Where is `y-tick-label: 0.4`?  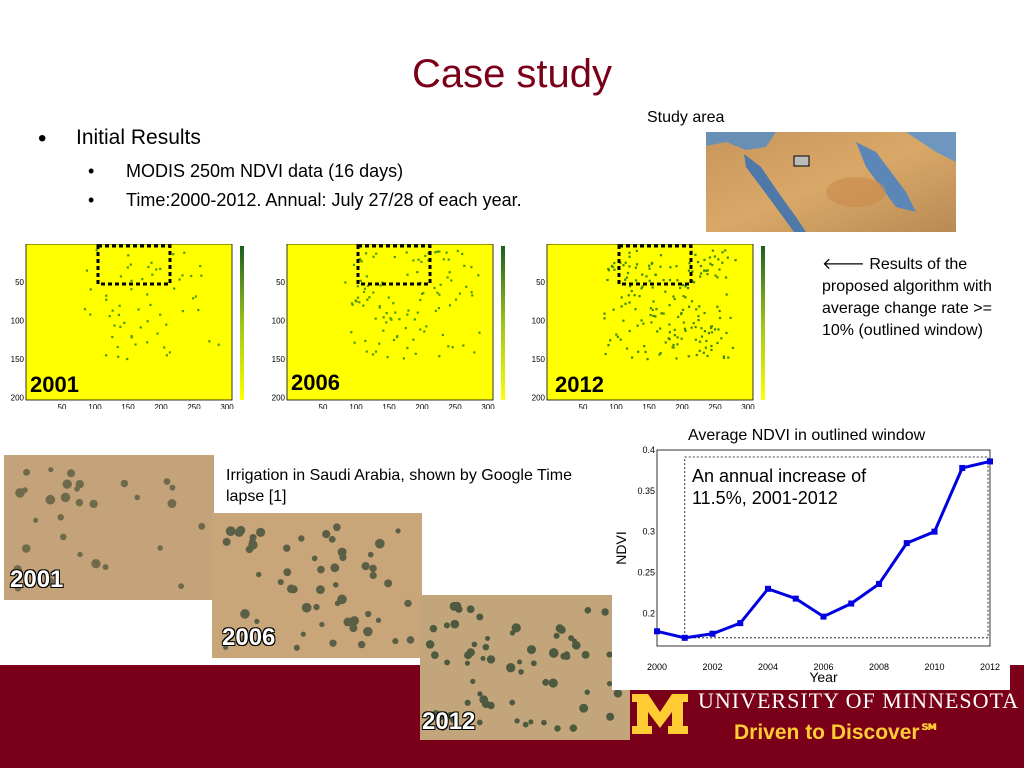 y-tick-label: 0.4 is located at coordinates (648, 450).